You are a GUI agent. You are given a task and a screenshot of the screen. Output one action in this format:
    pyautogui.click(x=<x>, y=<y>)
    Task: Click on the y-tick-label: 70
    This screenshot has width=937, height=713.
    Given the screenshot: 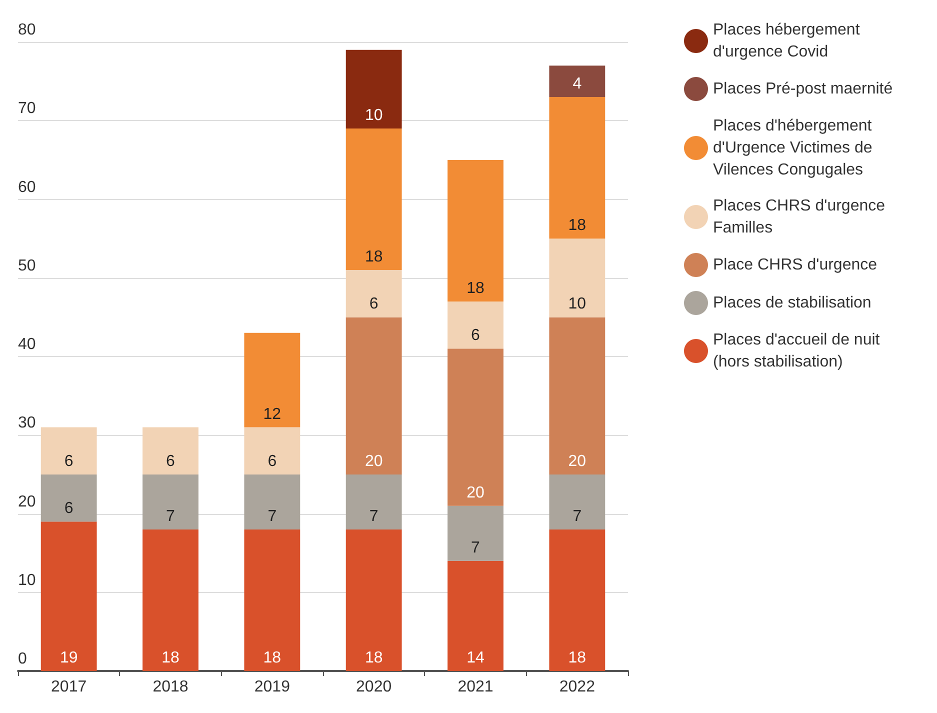 What is the action you would take?
    pyautogui.click(x=27, y=109)
    